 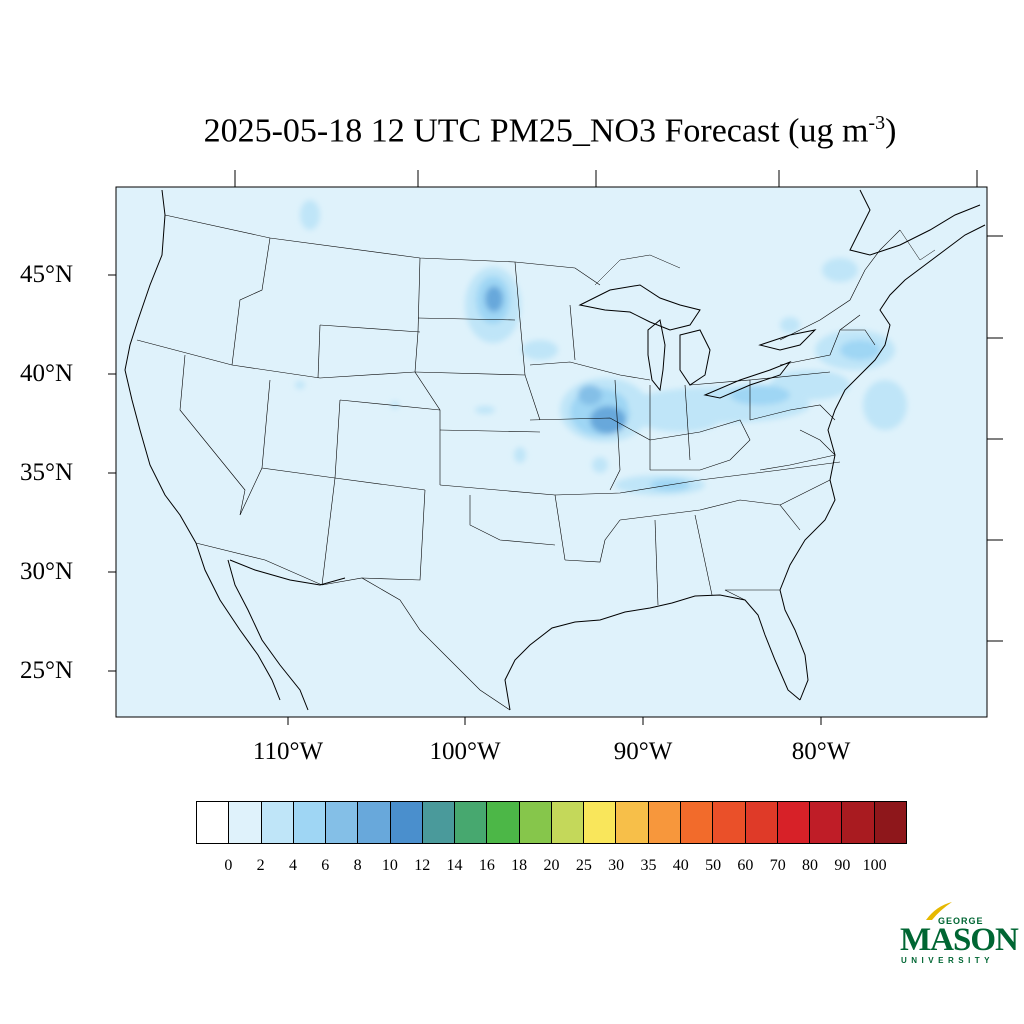 I want to click on colorbar-tick-label: 16, so click(x=486, y=865).